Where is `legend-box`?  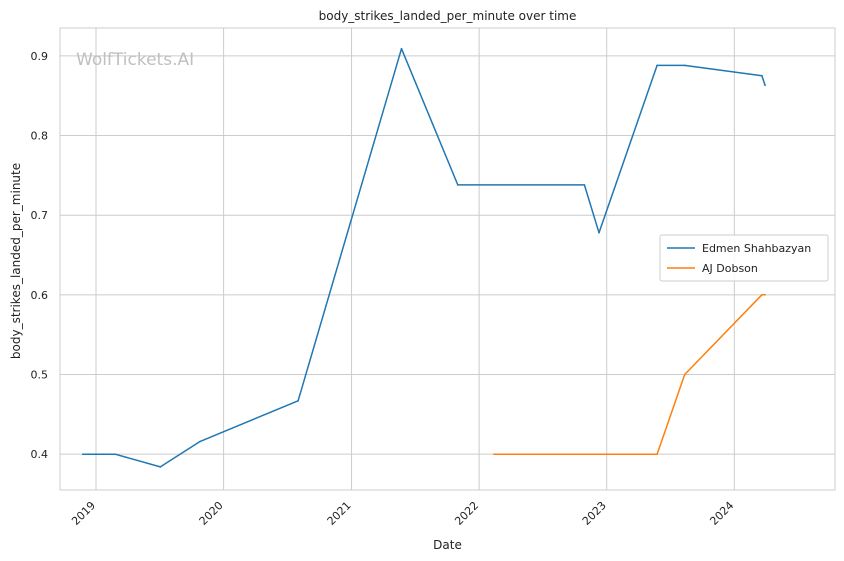
legend-box is located at coordinates (744, 258).